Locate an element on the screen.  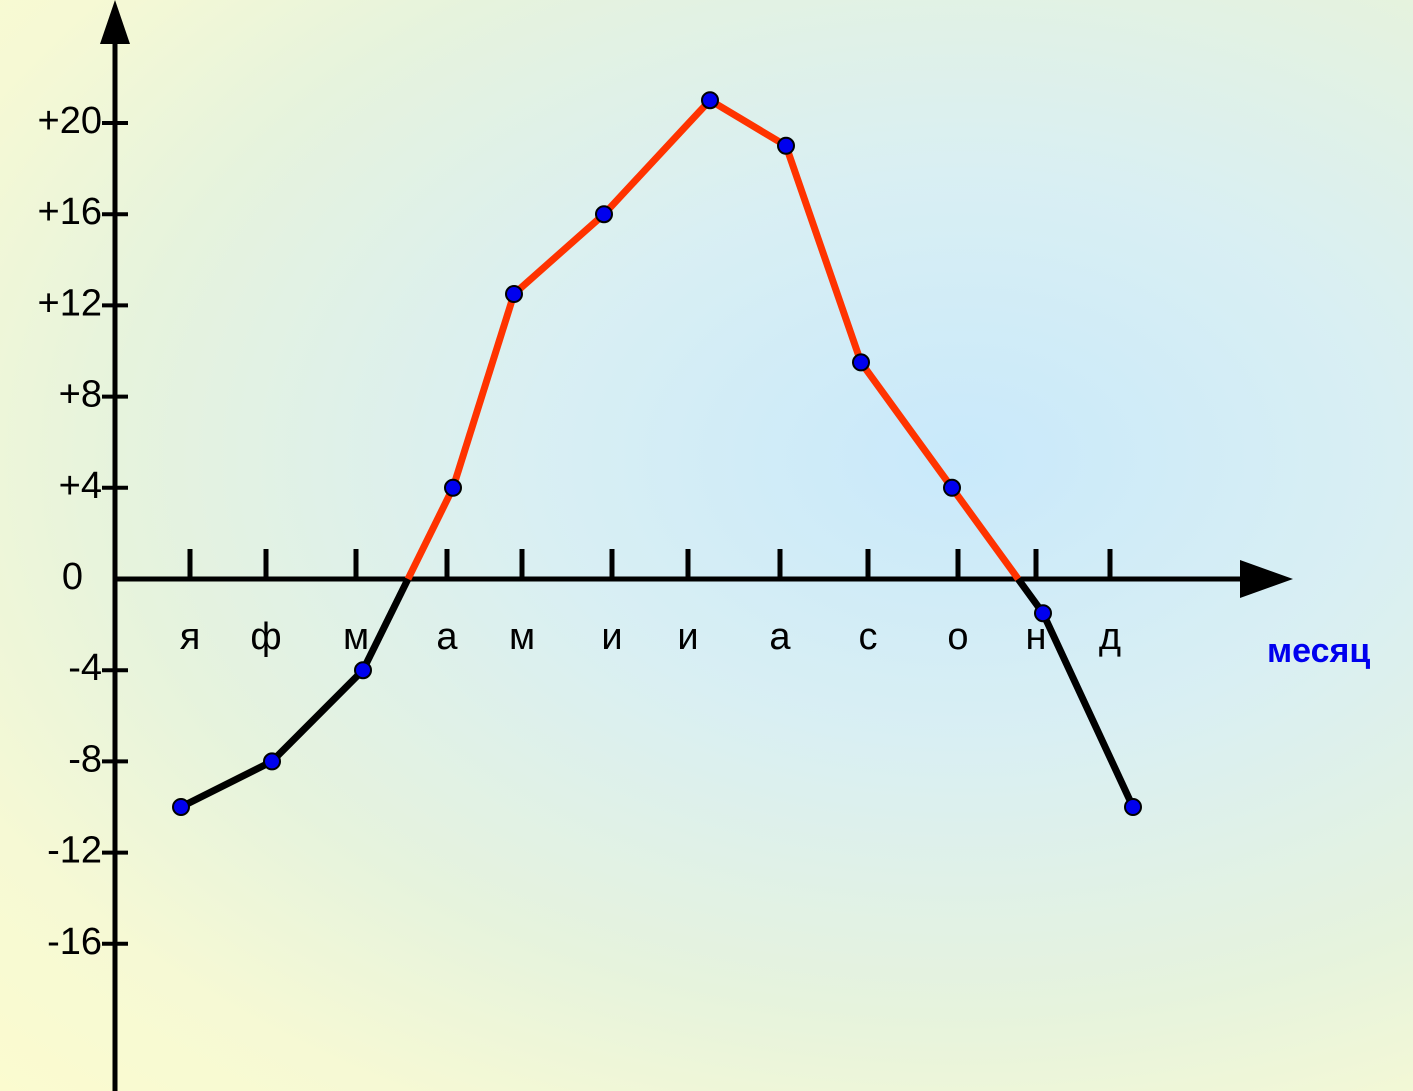
x-tick-label: ф is located at coordinates (265, 637).